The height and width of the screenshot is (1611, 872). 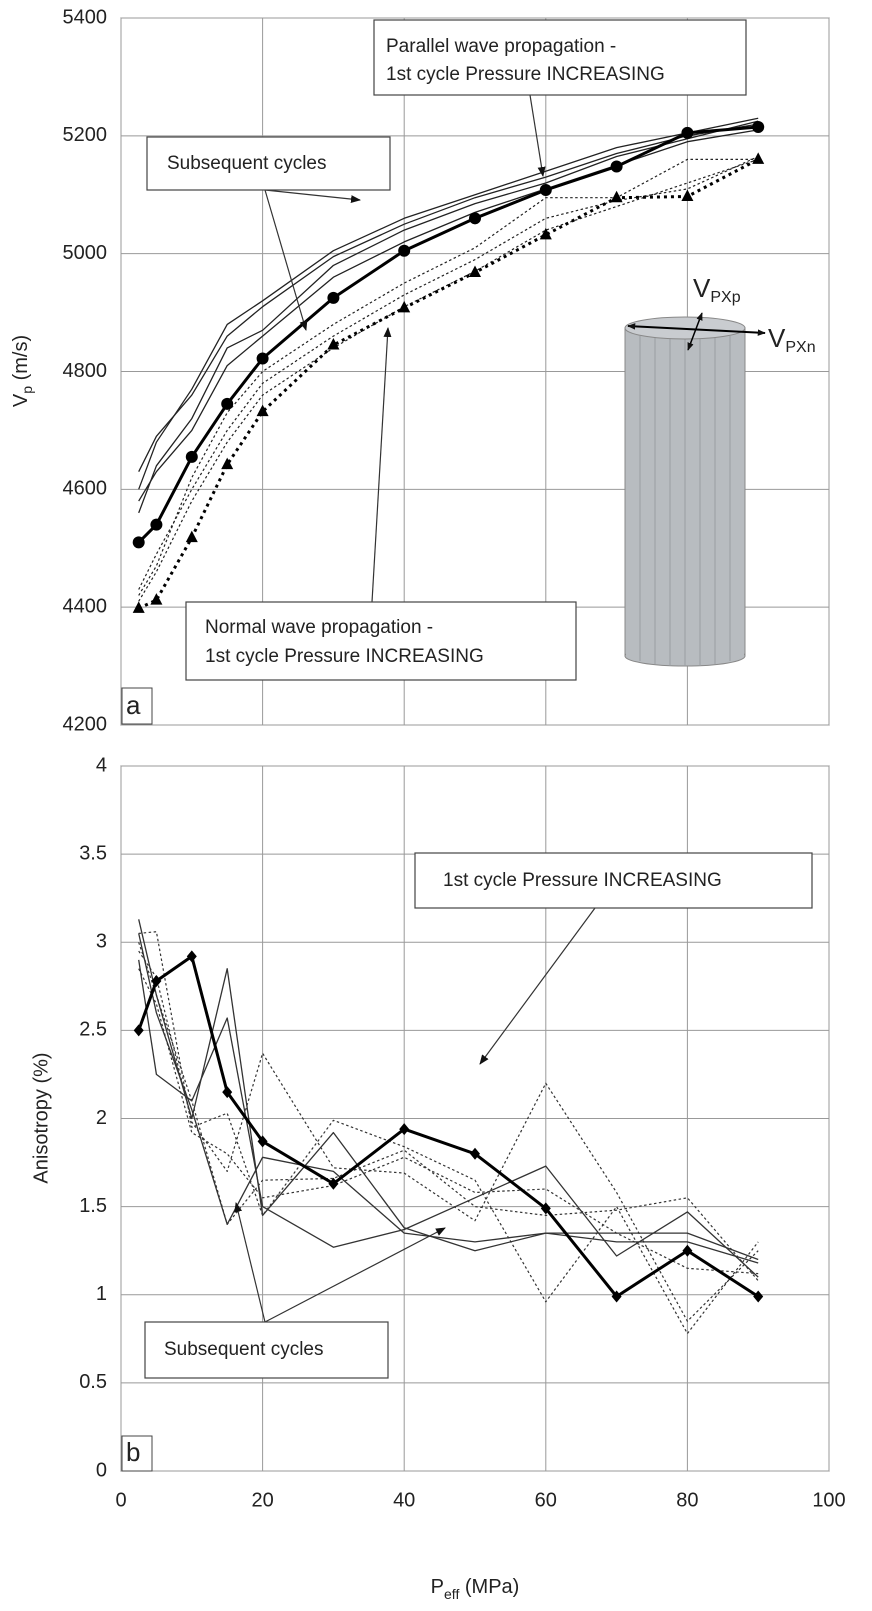 I want to click on y-tick-label: 1, so click(x=101, y=1294).